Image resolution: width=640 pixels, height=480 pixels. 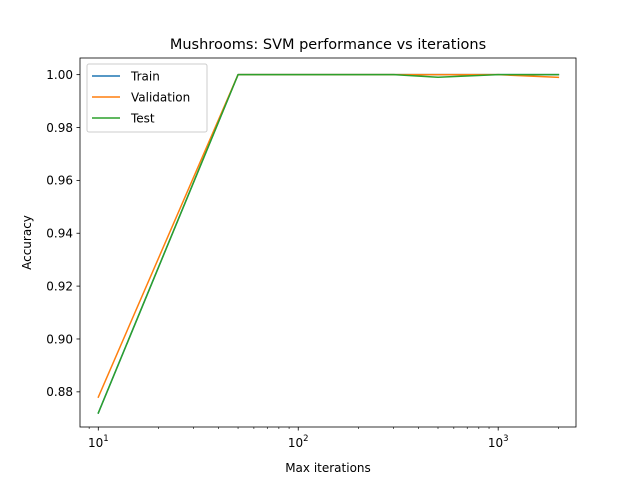 What do you see at coordinates (145, 76) in the screenshot?
I see `legend-label-train: Train` at bounding box center [145, 76].